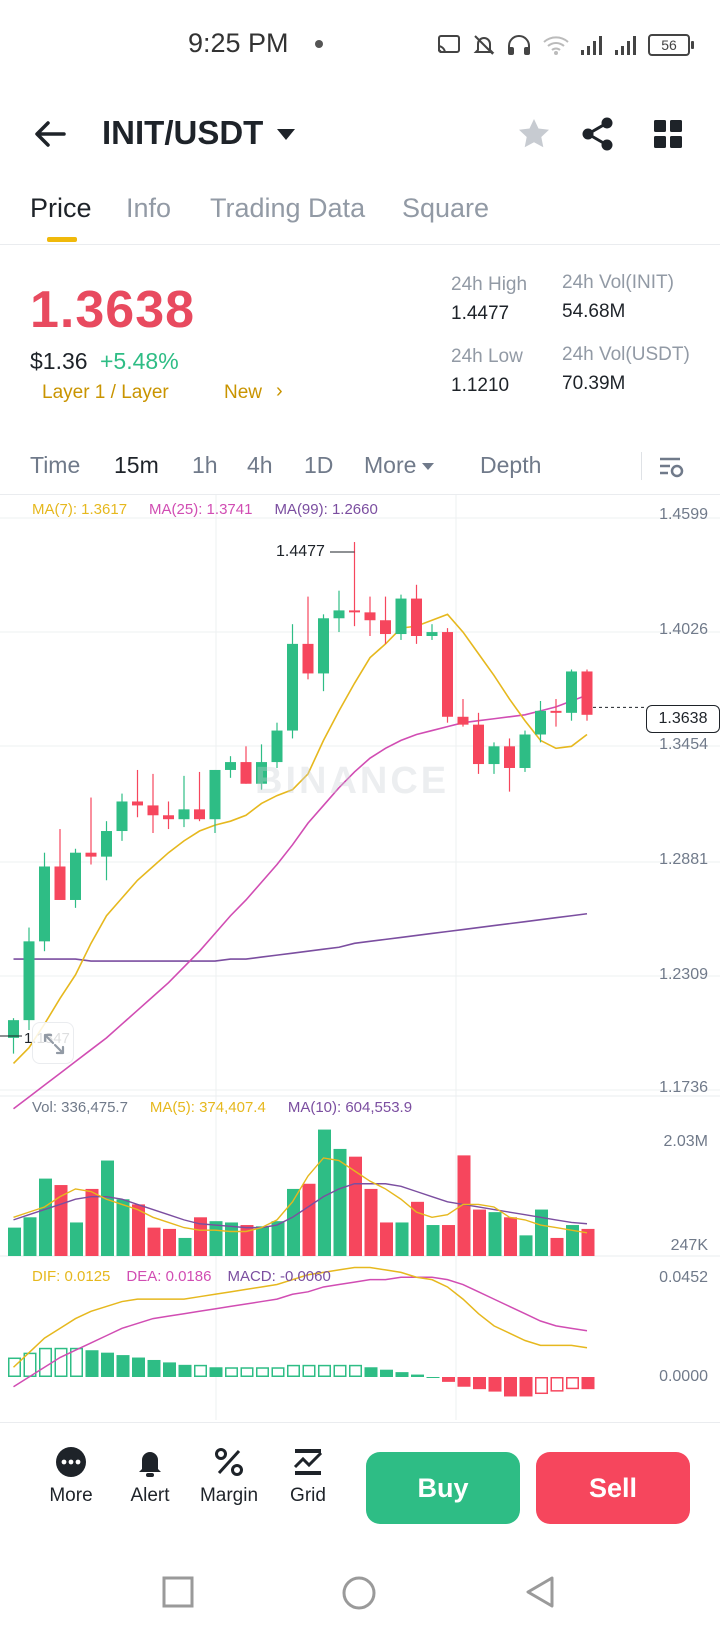 The image size is (720, 1640). Describe the element at coordinates (61, 208) in the screenshot. I see `tab-price: Price` at that location.